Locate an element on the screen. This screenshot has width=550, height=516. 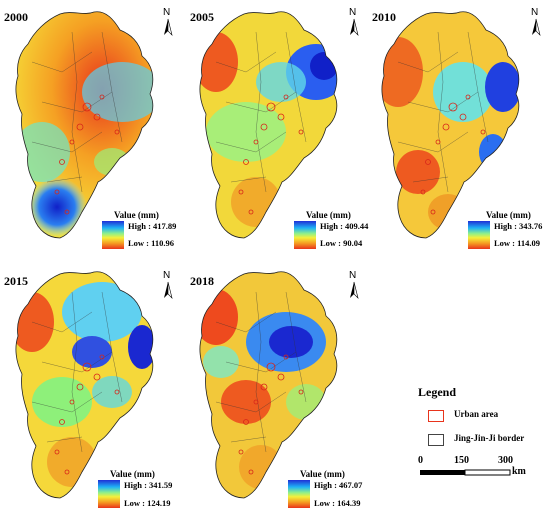
border-label: Jing-Jin-Ji border is located at coordinates (489, 438).